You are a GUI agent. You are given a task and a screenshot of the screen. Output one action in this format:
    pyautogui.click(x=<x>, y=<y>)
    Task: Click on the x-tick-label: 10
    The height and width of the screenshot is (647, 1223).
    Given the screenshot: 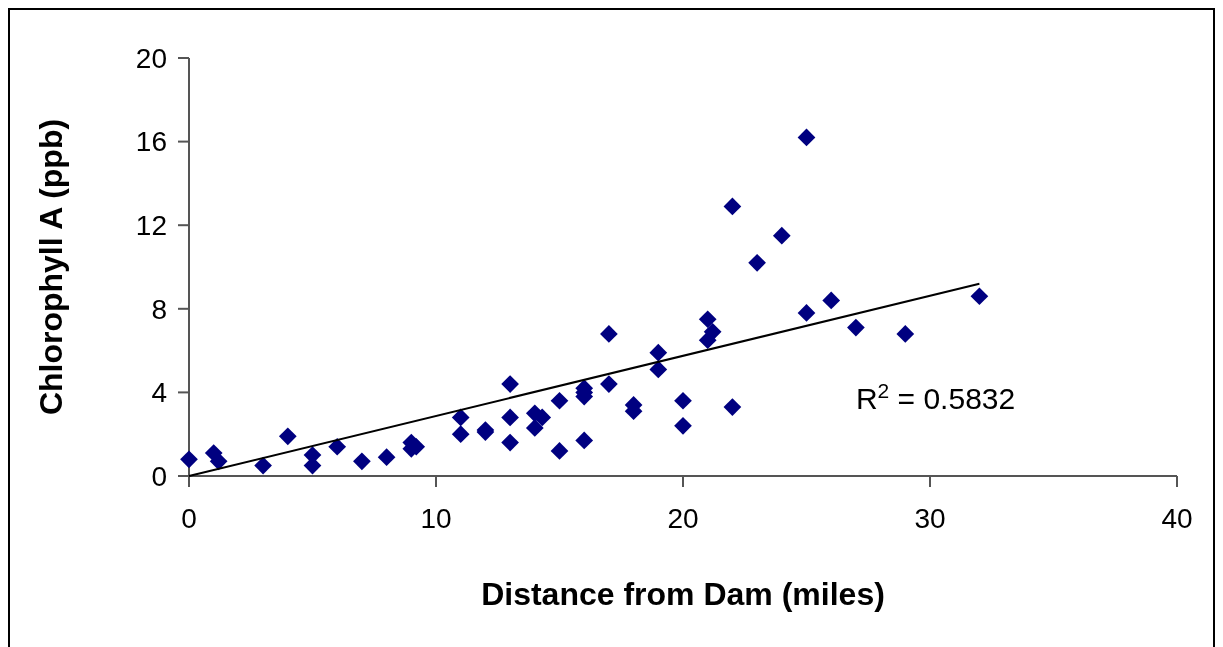 What is the action you would take?
    pyautogui.click(x=436, y=518)
    